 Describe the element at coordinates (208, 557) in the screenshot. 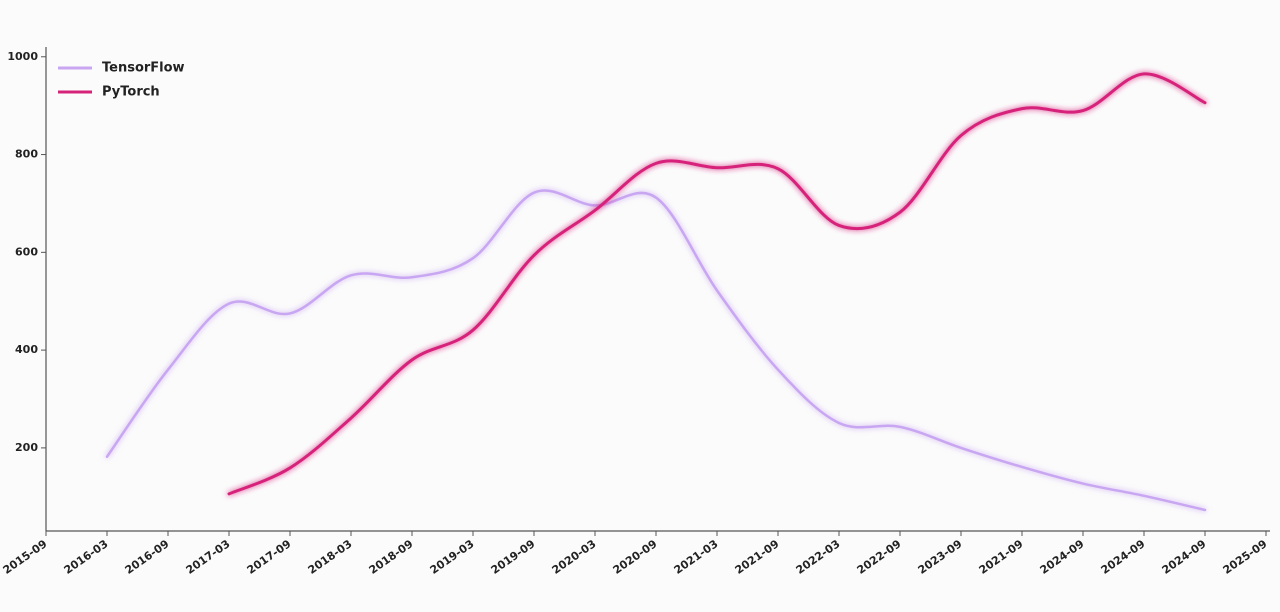

I see `x-tick-label: 2017-03` at that location.